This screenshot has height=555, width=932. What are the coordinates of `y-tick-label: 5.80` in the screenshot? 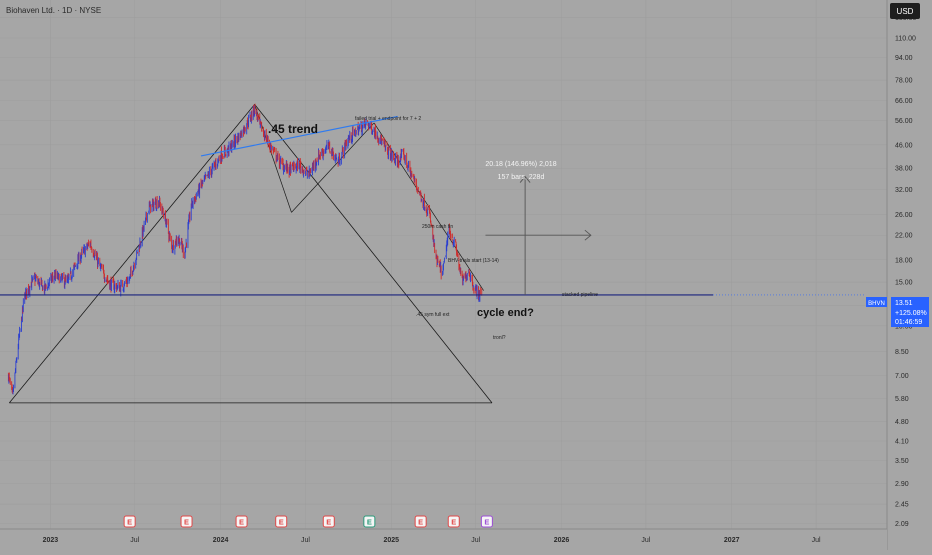 It's located at (902, 399).